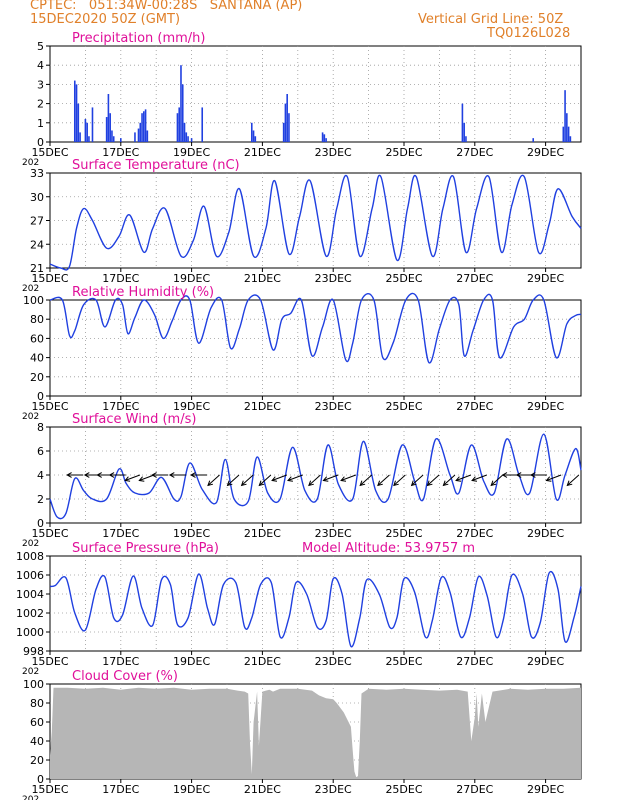 The width and height of the screenshot is (618, 800). Describe the element at coordinates (30, 613) in the screenshot. I see `y-tick-label: 1002` at that location.